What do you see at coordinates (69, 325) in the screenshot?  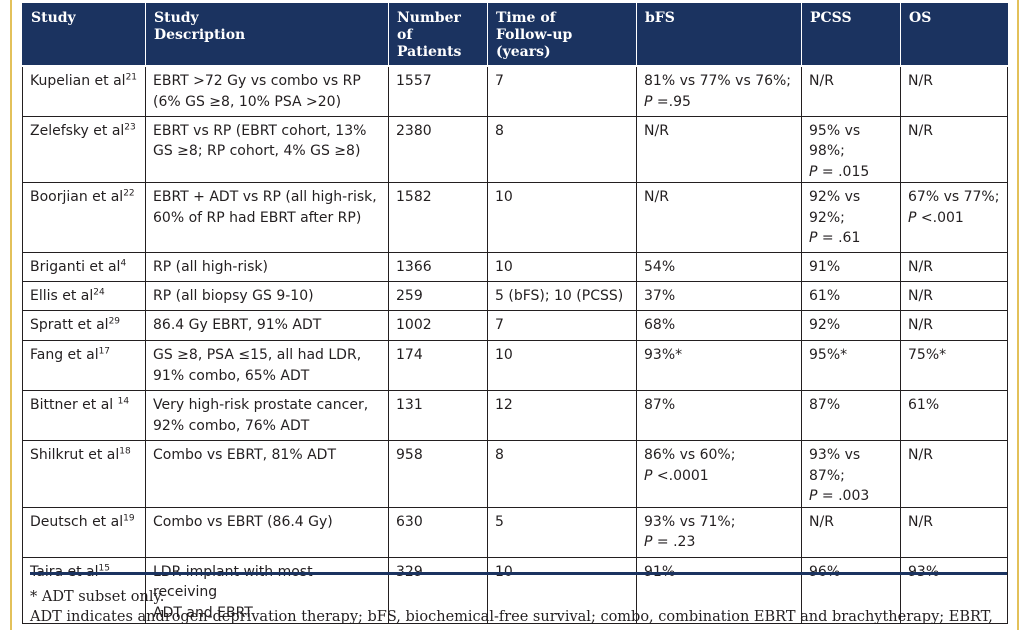 I see `study-name: Spratt et al` at bounding box center [69, 325].